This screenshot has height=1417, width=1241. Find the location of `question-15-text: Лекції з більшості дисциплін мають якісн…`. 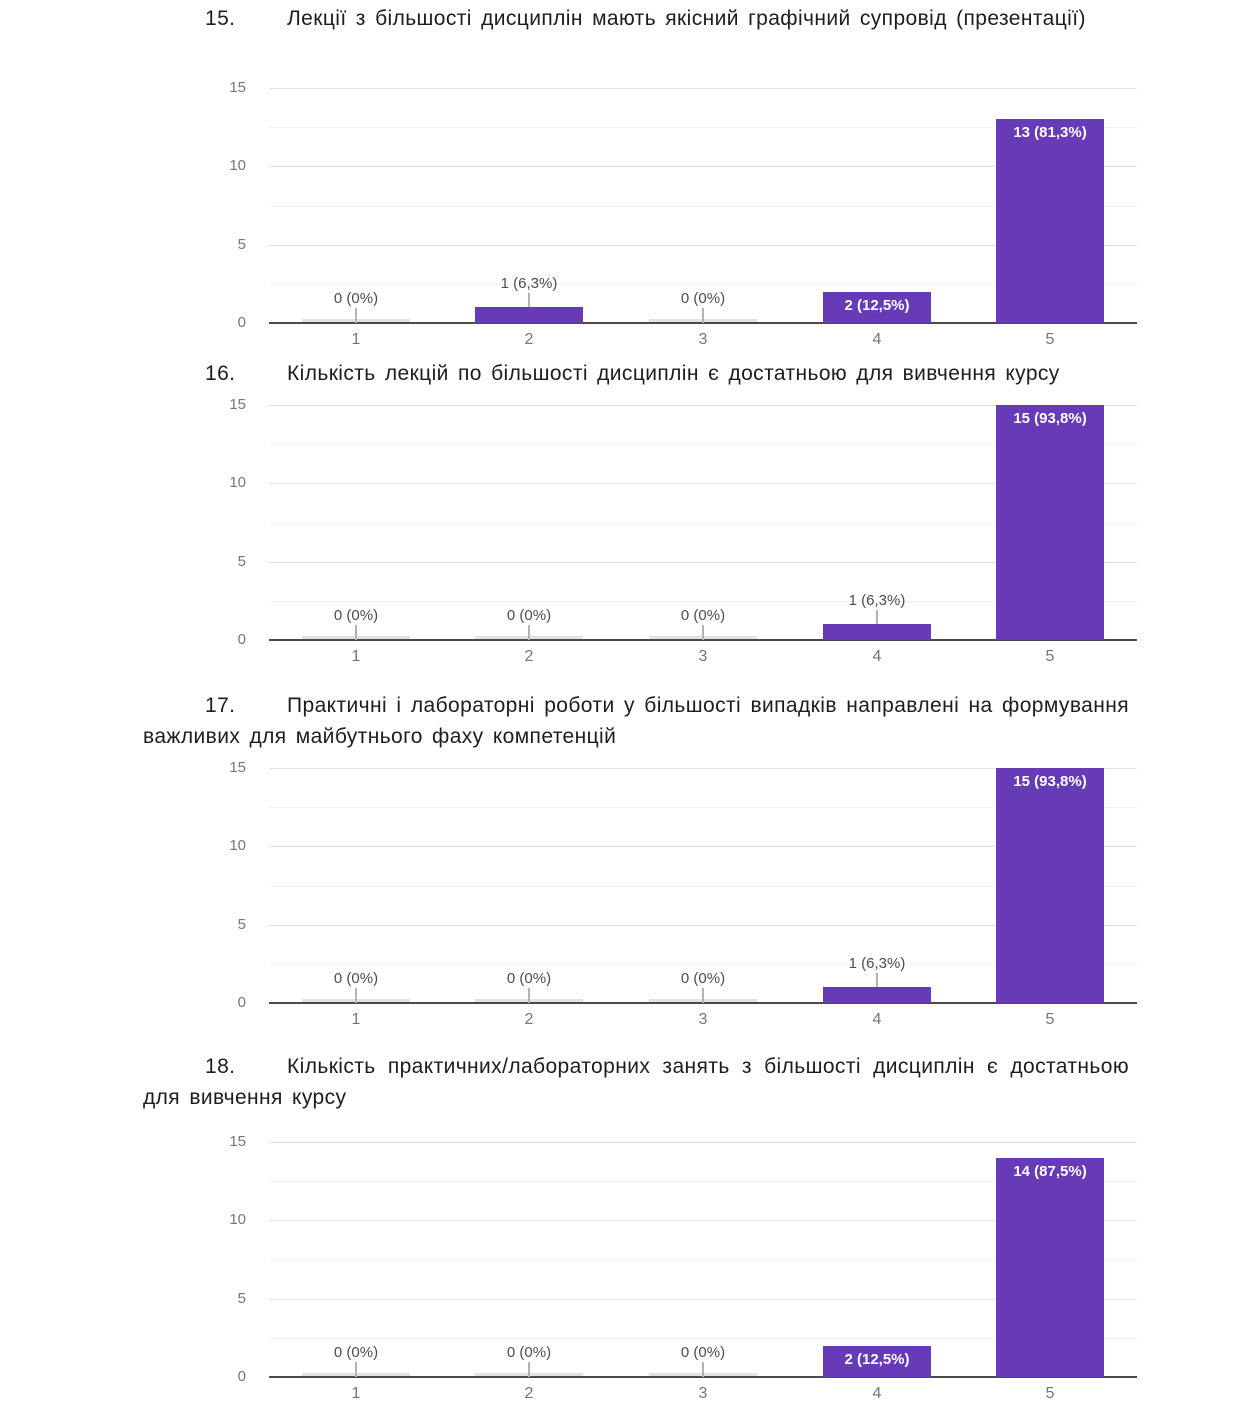

question-15-text: Лекції з більшості дисциплін мають якісн… is located at coordinates (686, 18).